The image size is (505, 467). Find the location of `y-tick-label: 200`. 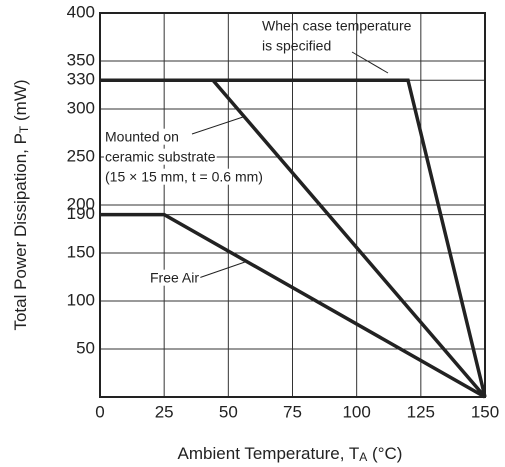

y-tick-label: 200 is located at coordinates (81, 203).